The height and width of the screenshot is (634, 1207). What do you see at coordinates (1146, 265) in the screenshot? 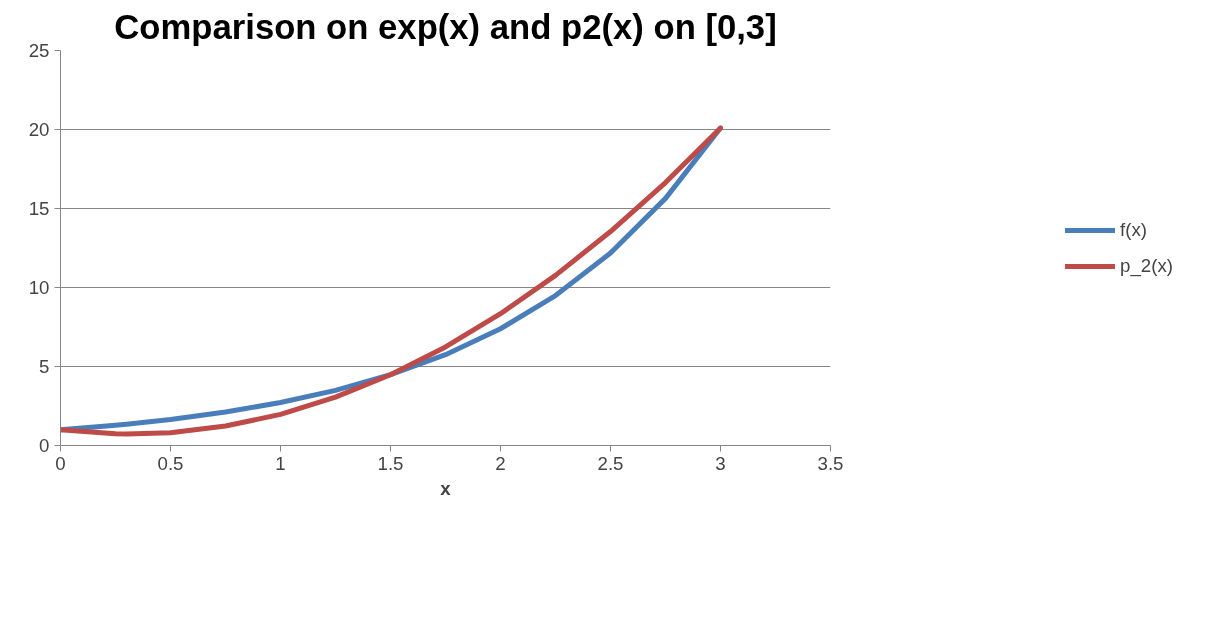
I see `legend-label: p_2(x)` at bounding box center [1146, 265].